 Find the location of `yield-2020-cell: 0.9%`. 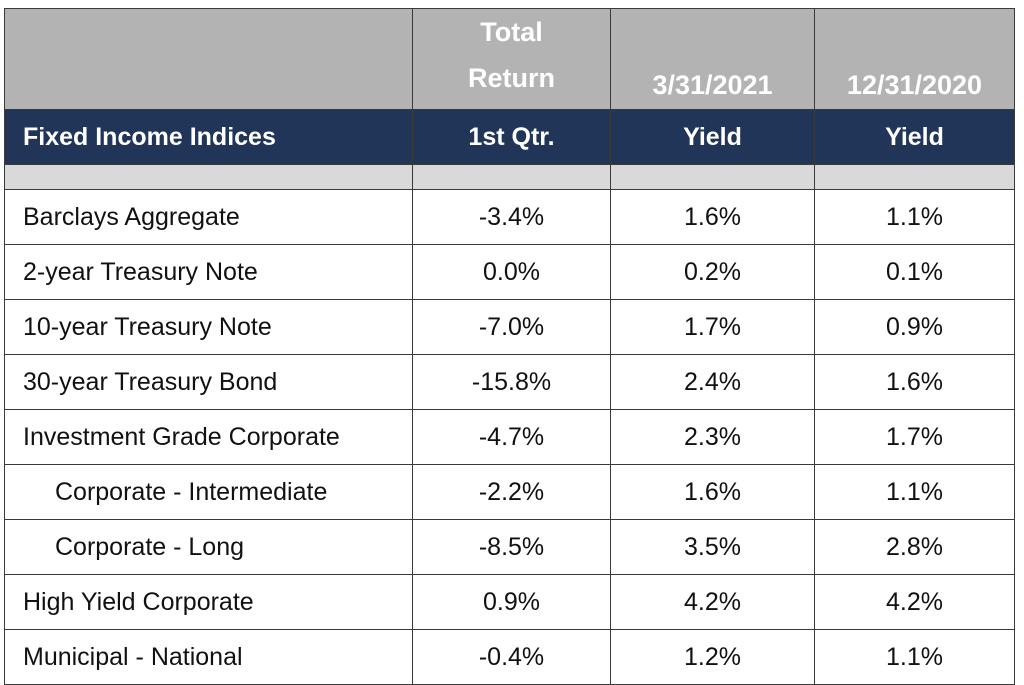

yield-2020-cell: 0.9% is located at coordinates (914, 327).